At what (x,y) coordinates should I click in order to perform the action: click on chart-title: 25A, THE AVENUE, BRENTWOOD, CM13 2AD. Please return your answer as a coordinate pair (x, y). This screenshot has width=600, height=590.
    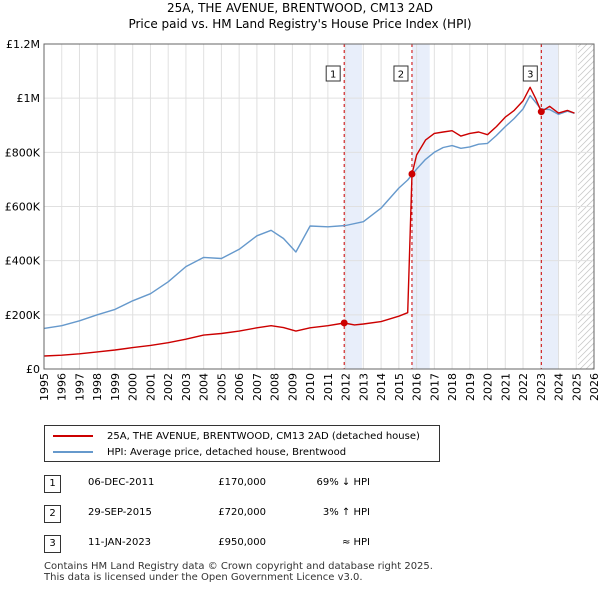
    Looking at the image, I should click on (300, 8).